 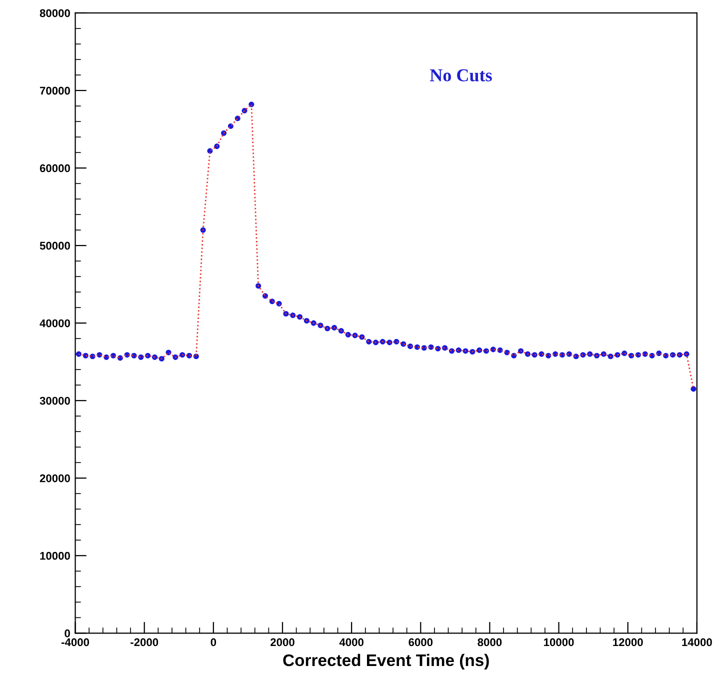 What do you see at coordinates (55, 246) in the screenshot?
I see `y-tick-label: 50000` at bounding box center [55, 246].